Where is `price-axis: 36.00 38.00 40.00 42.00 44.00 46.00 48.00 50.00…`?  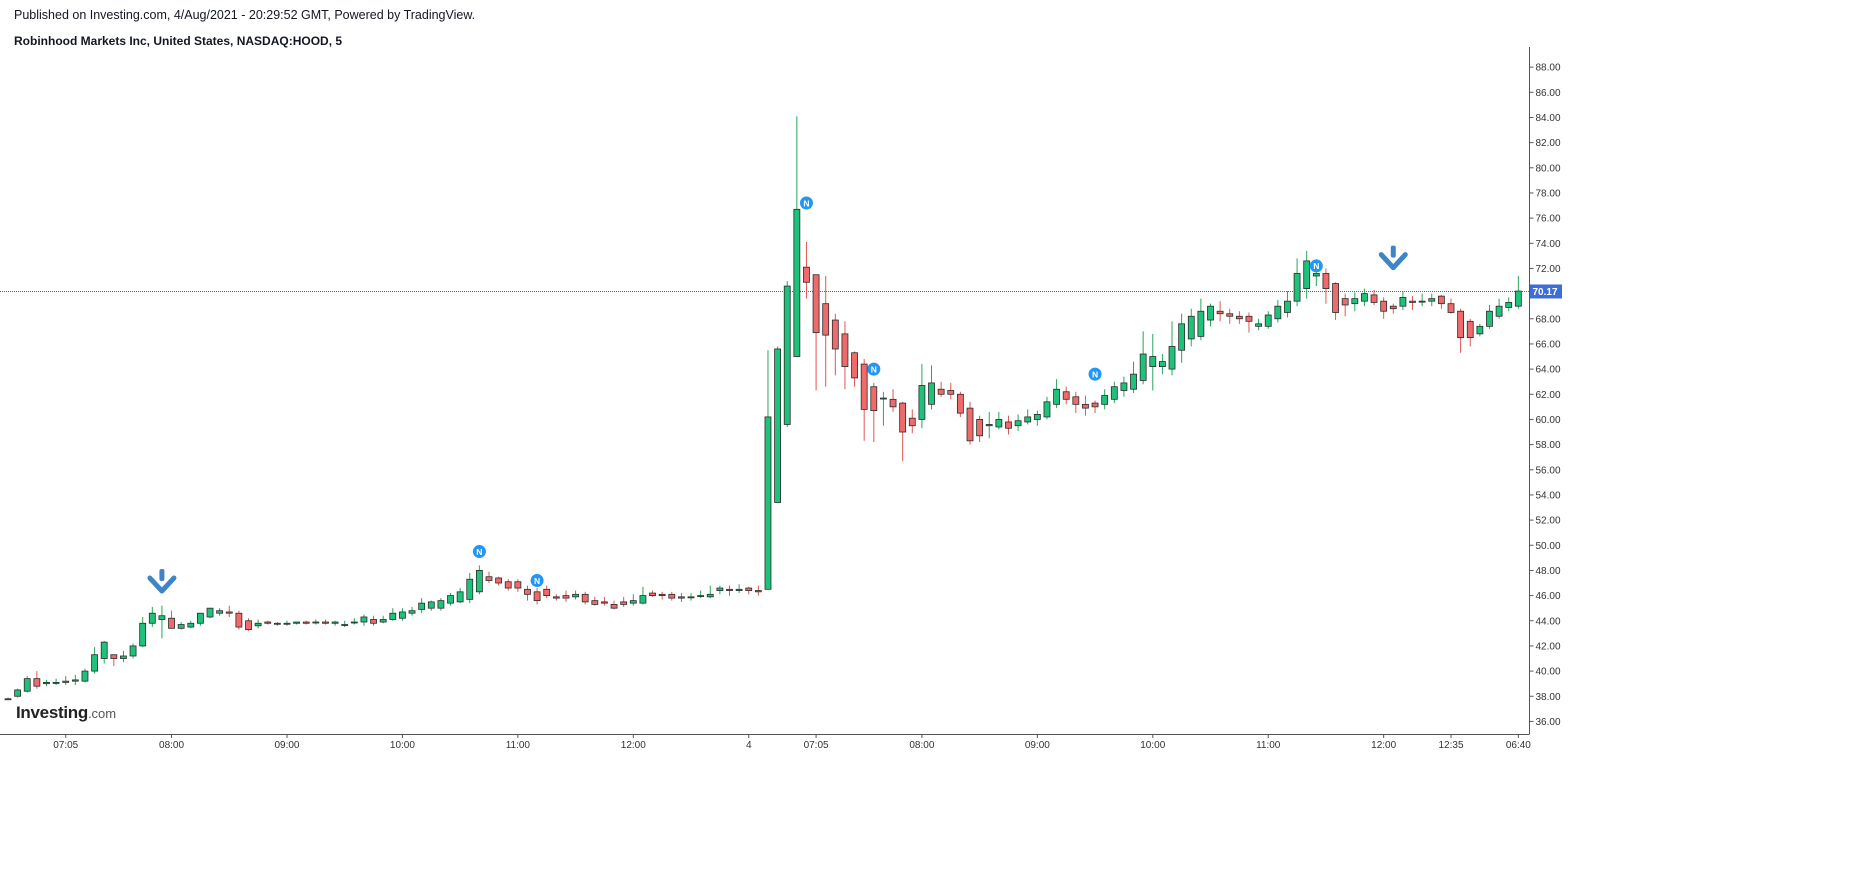
price-axis: 36.00 38.00 40.00 42.00 44.00 46.00 48.00 50.00… is located at coordinates (1545, 395).